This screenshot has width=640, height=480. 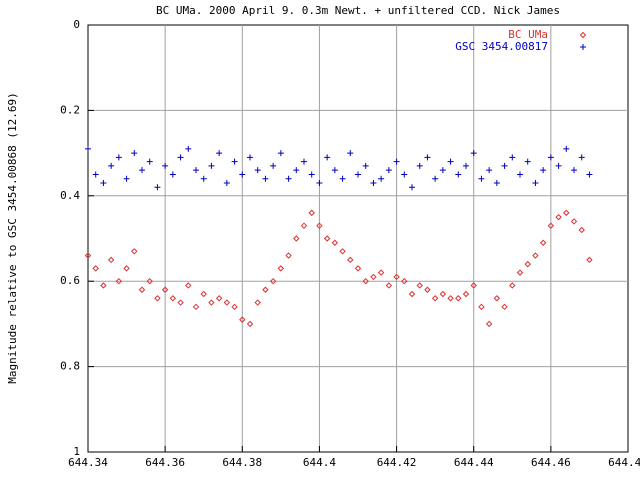 I want to click on x-tick-label: 644.44, so click(x=474, y=462).